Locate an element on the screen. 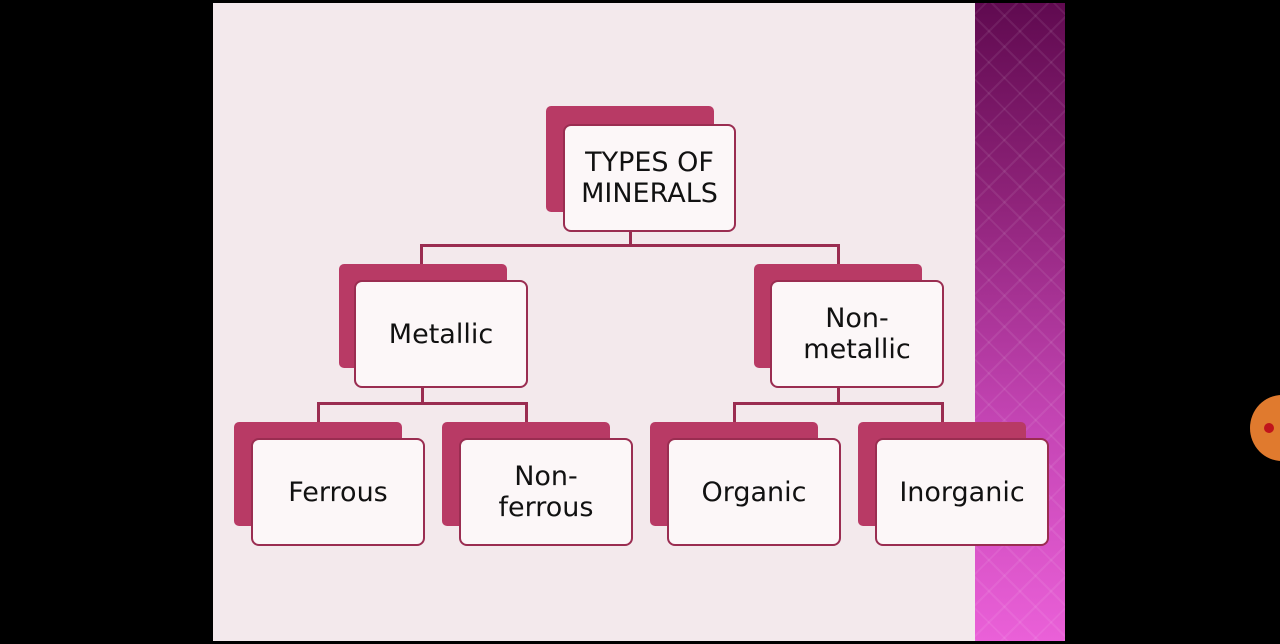  connector-to-non-ferrous is located at coordinates (526, 412).